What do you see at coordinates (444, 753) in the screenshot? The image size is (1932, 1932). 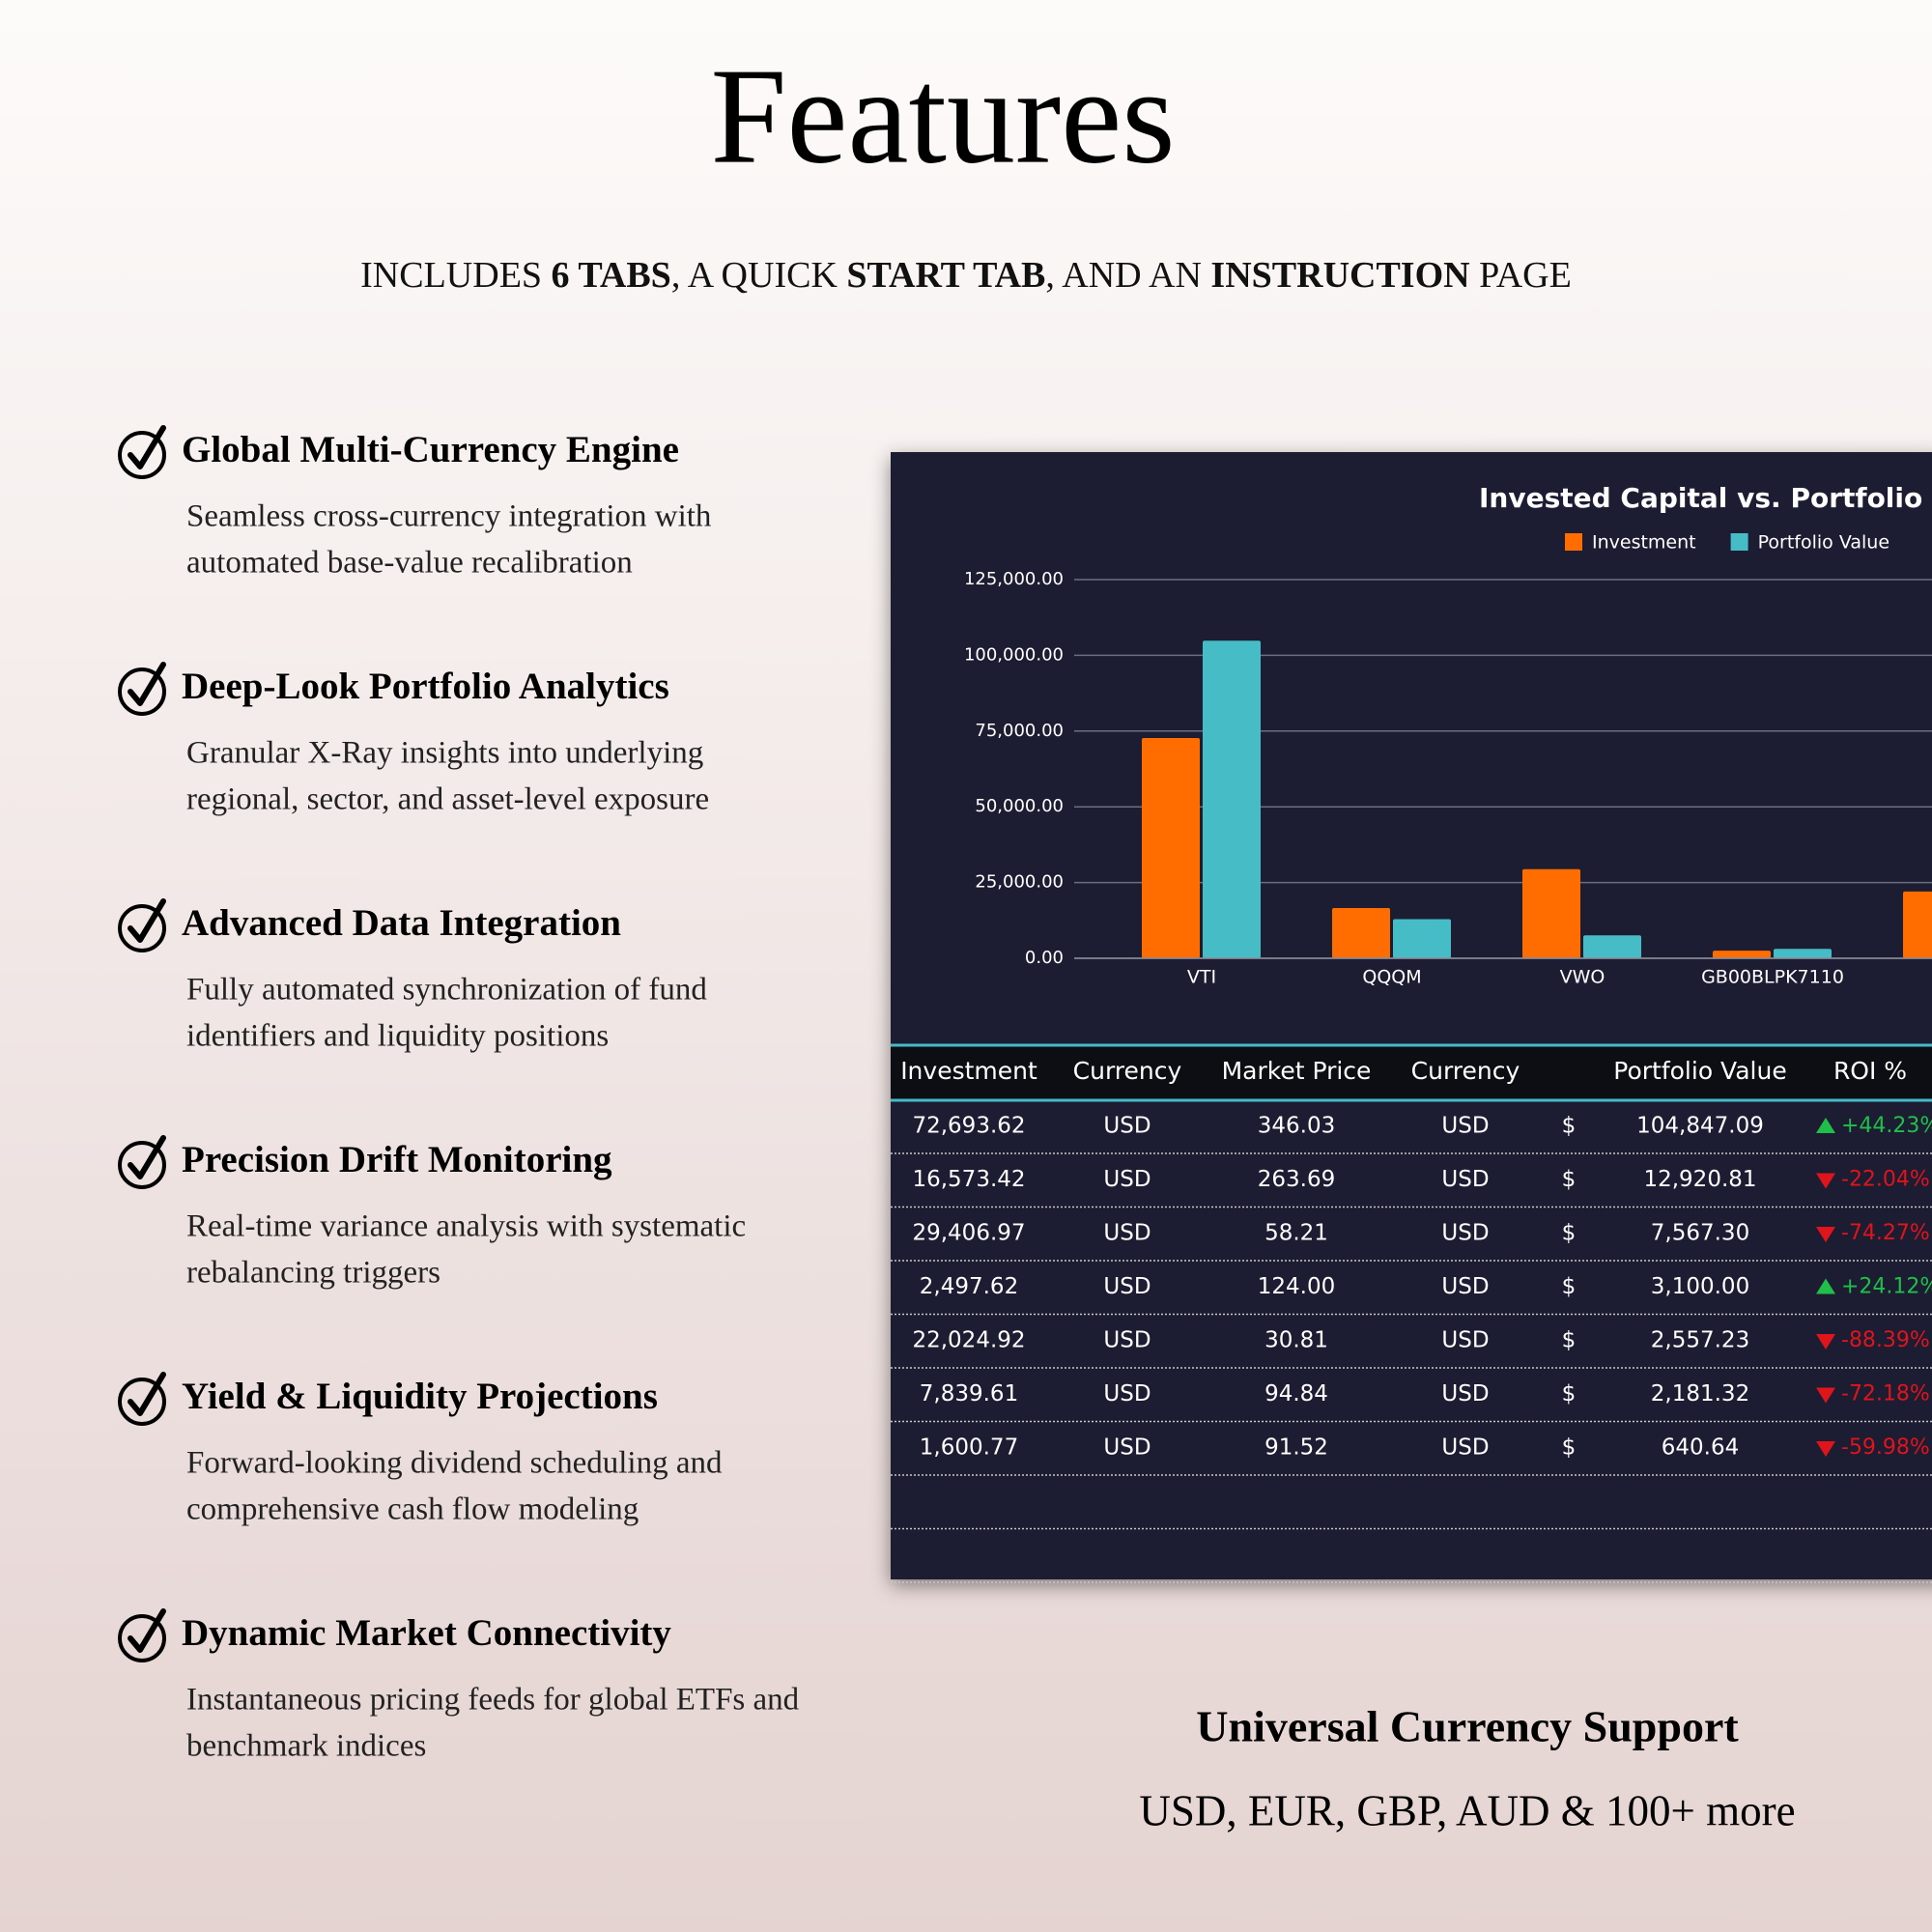 I see `feature-description: Granular X-Ray insights into underlying` at bounding box center [444, 753].